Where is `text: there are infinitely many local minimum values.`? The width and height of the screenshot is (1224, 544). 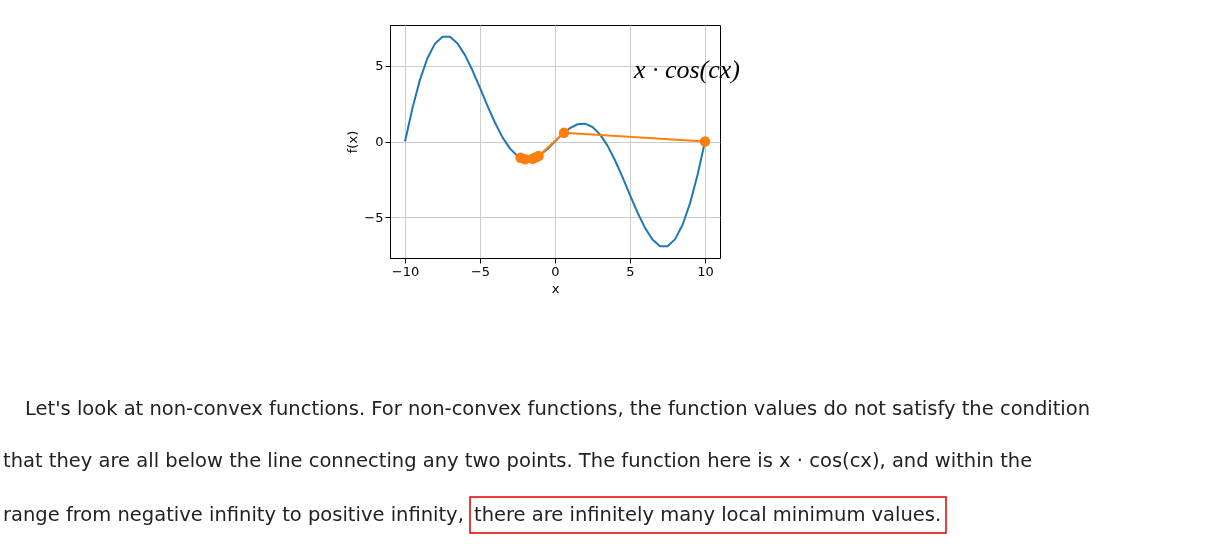 text: there are infinitely many local minimum values. is located at coordinates (708, 514).